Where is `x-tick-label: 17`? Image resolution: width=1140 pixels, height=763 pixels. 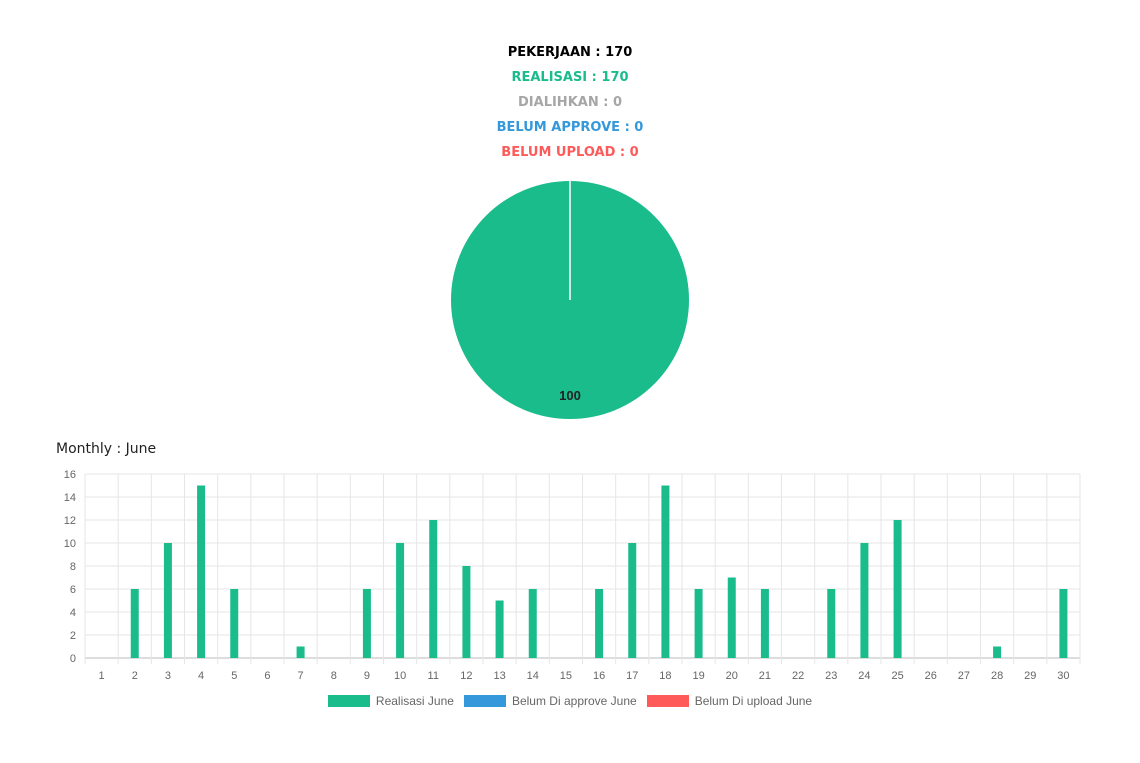 x-tick-label: 17 is located at coordinates (632, 676).